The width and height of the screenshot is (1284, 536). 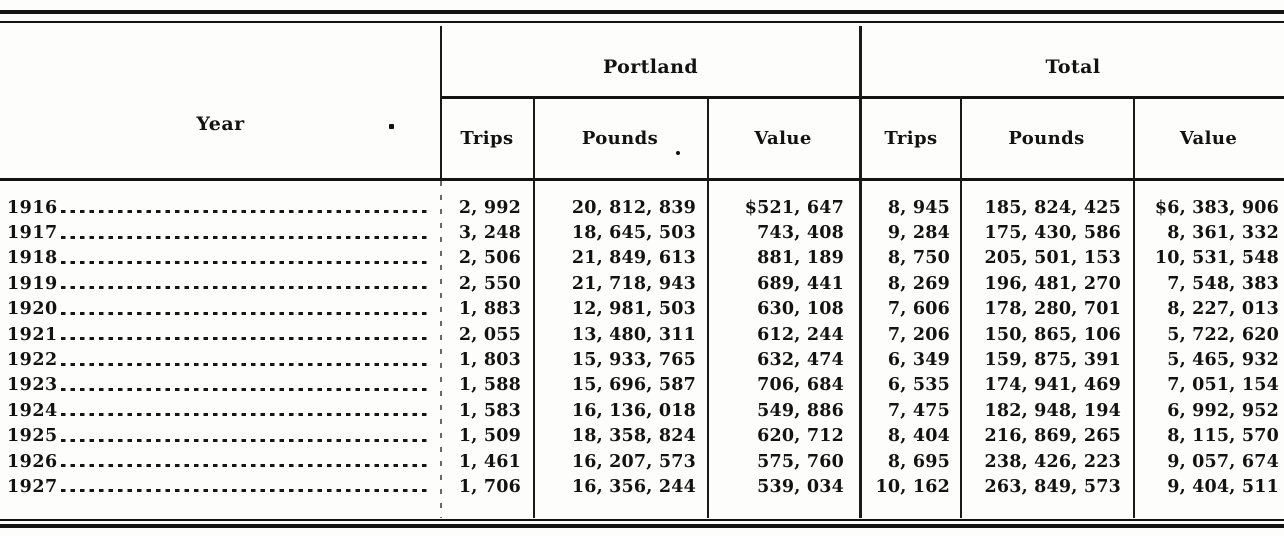 I want to click on portland-value-cell: 549, 886, so click(x=800, y=410).